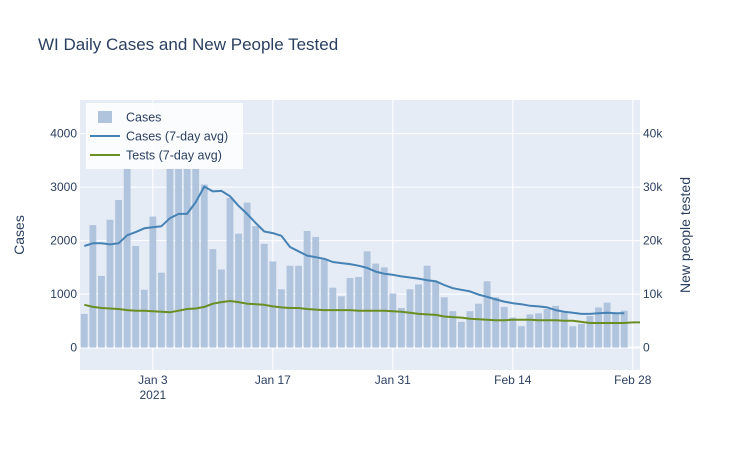 This screenshot has height=450, width=756. Describe the element at coordinates (152, 395) in the screenshot. I see `x-tick-sublabel: 2021` at that location.